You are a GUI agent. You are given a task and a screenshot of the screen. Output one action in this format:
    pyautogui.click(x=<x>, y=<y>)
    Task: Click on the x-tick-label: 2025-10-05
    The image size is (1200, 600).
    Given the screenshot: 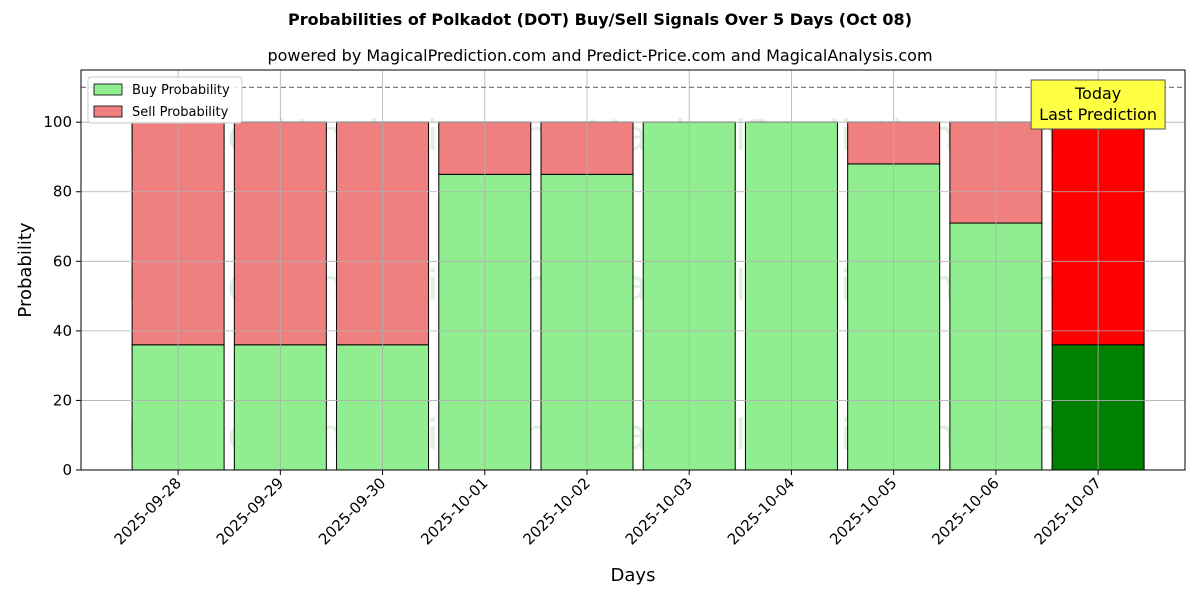 What is the action you would take?
    pyautogui.click(x=863, y=511)
    